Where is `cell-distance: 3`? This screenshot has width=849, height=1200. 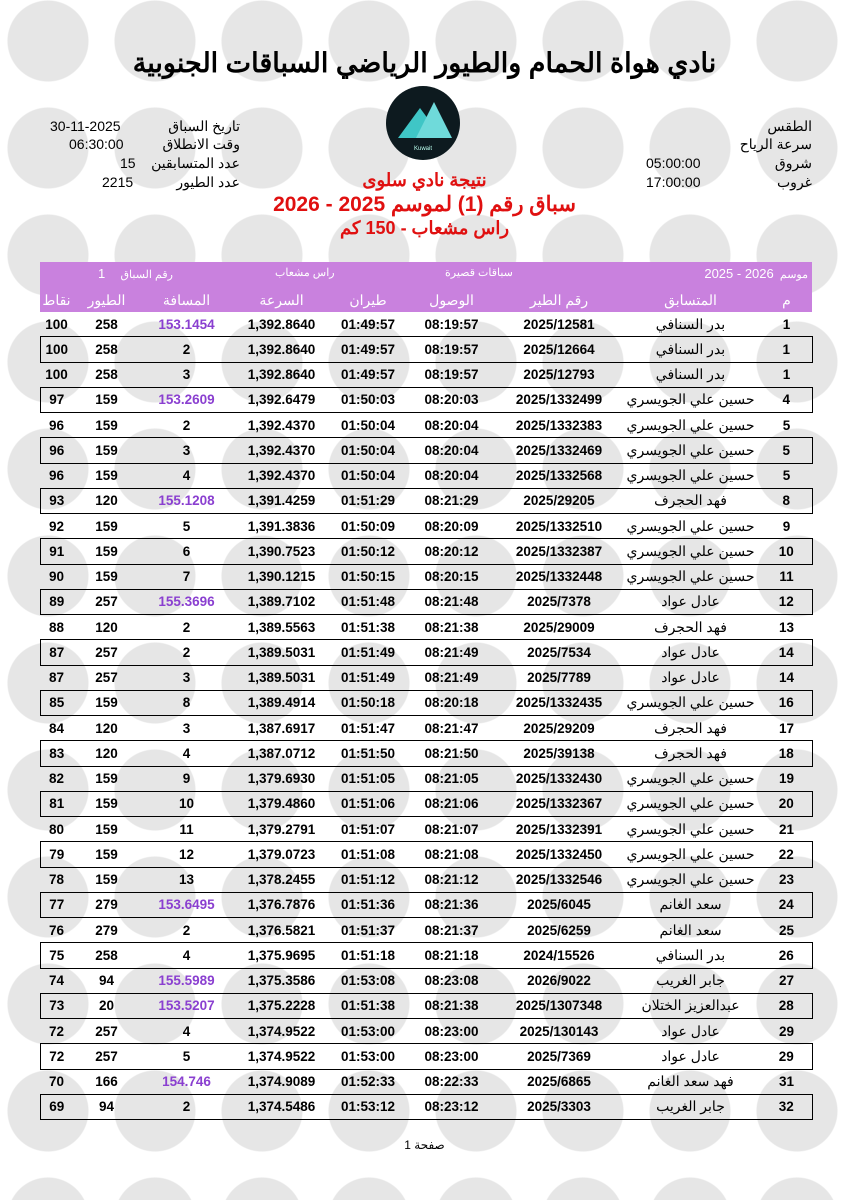
cell-distance: 3 is located at coordinates (186, 678).